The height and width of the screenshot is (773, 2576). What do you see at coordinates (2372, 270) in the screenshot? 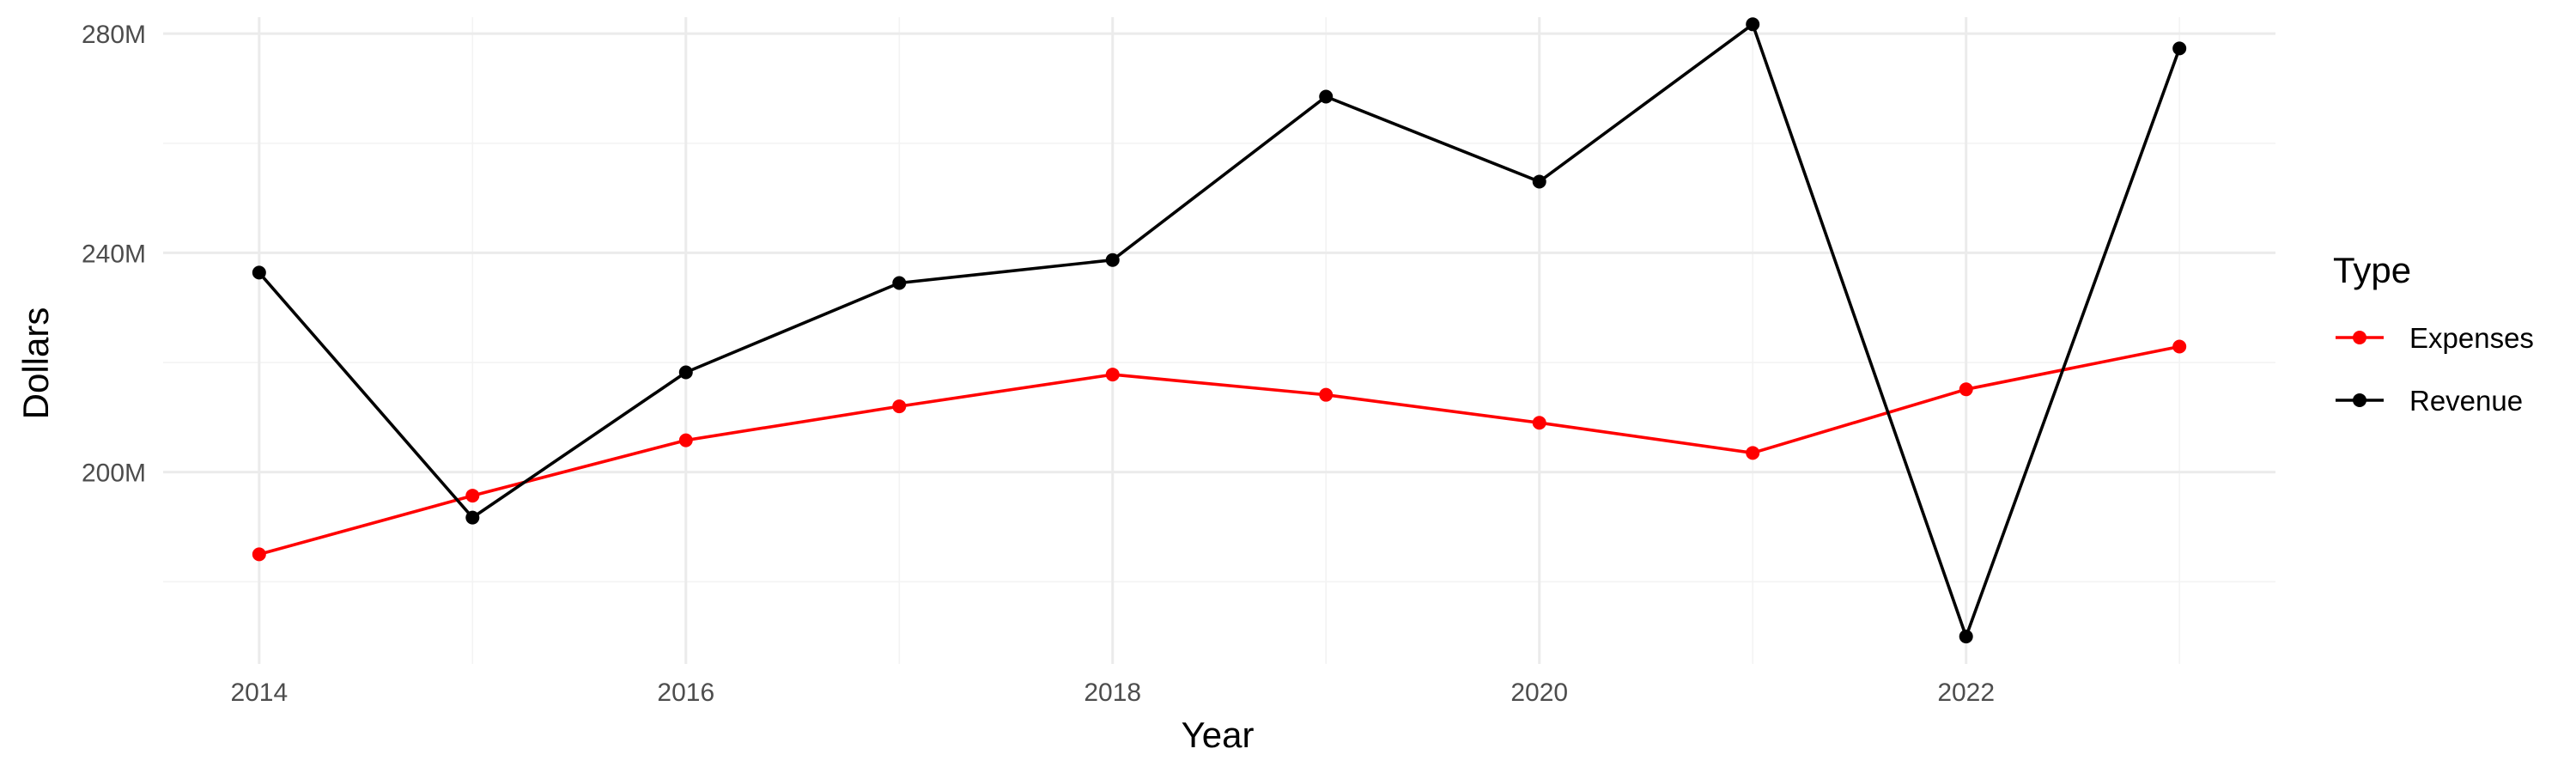
I see `legend-title: Type` at bounding box center [2372, 270].